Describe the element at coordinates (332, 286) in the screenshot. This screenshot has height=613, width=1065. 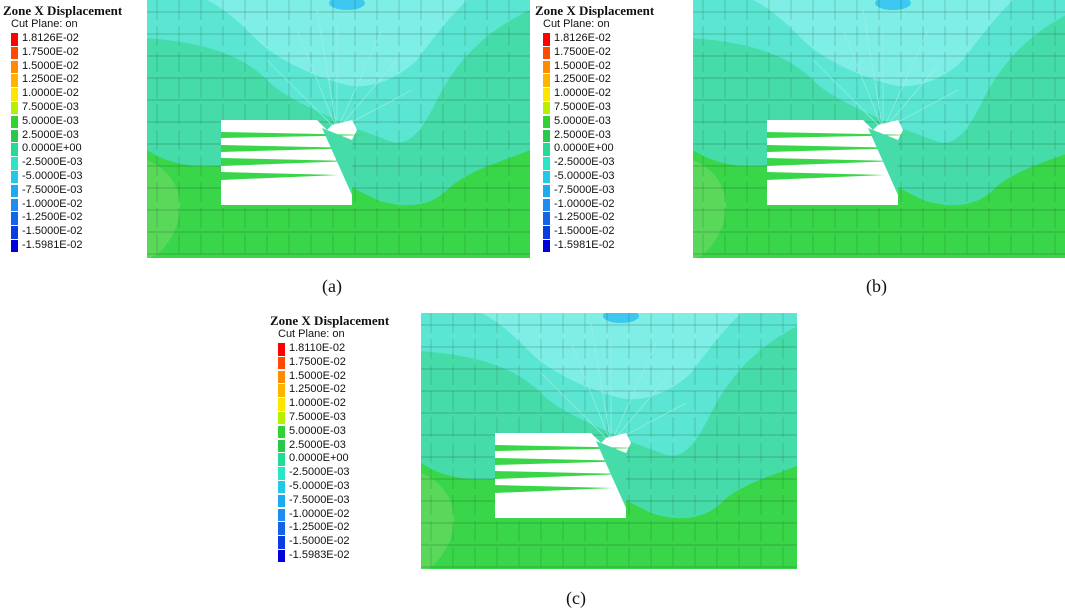
I see `caption-a: (a)` at that location.